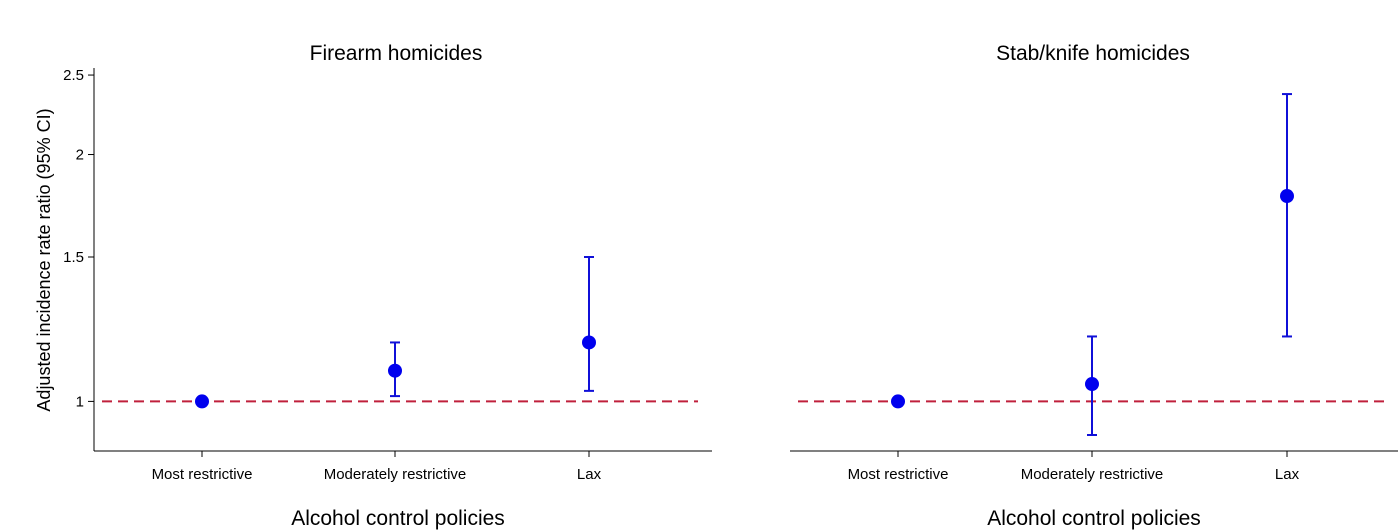 The image size is (1400, 531). Describe the element at coordinates (73, 75) in the screenshot. I see `y-tick-label: 2.5` at that location.